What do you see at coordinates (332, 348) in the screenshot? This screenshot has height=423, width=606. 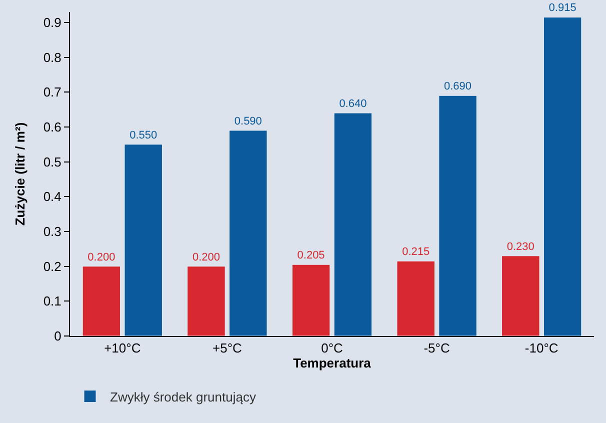 I see `x-tick-label: 0°C` at bounding box center [332, 348].